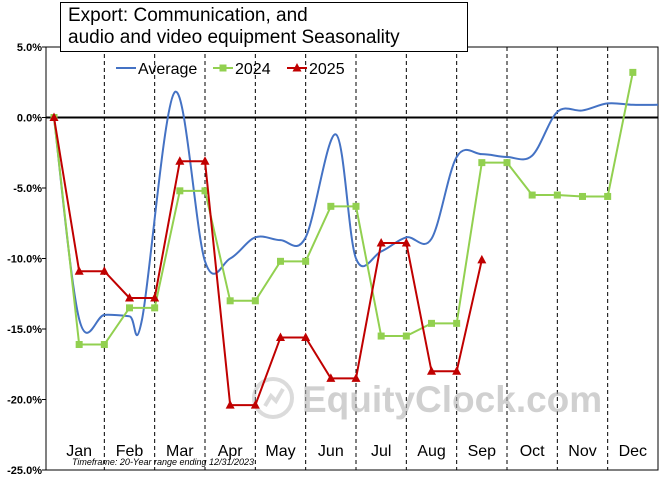 The width and height of the screenshot is (664, 482). What do you see at coordinates (29, 48) in the screenshot?
I see `y-tick-label: 5.0%` at bounding box center [29, 48].